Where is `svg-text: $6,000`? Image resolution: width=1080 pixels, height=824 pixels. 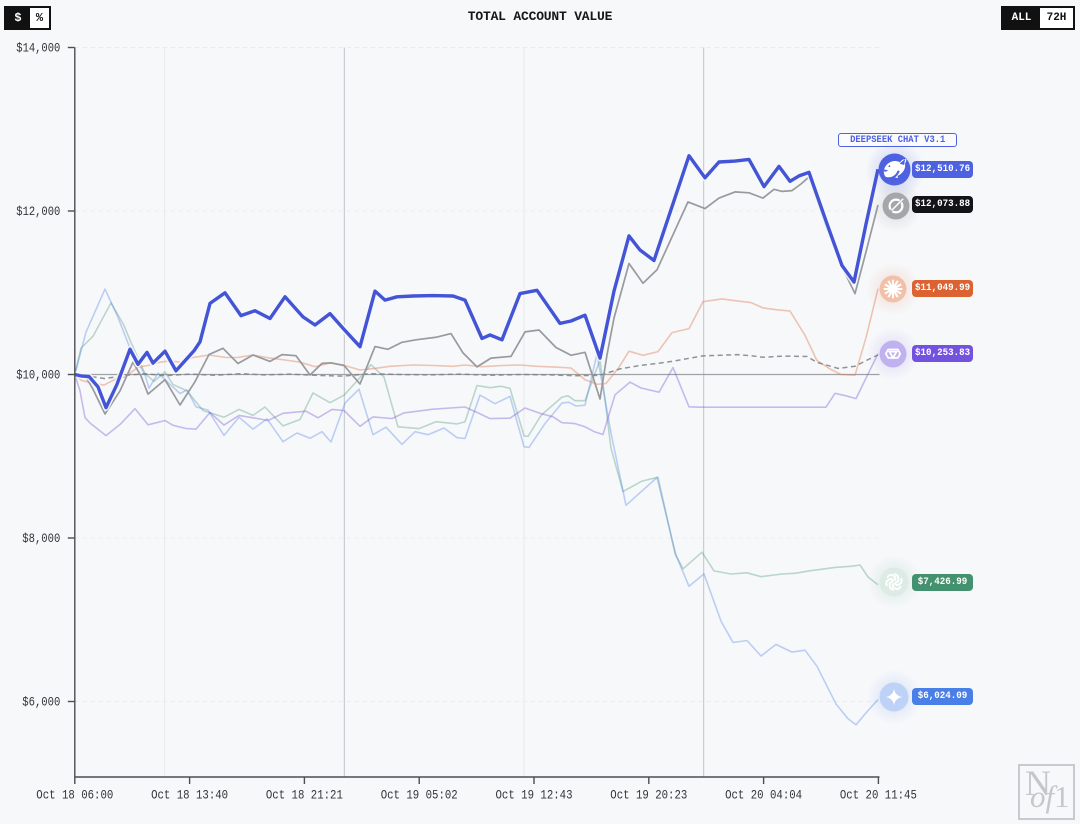
svg-text: $6,000 is located at coordinates (41, 703).